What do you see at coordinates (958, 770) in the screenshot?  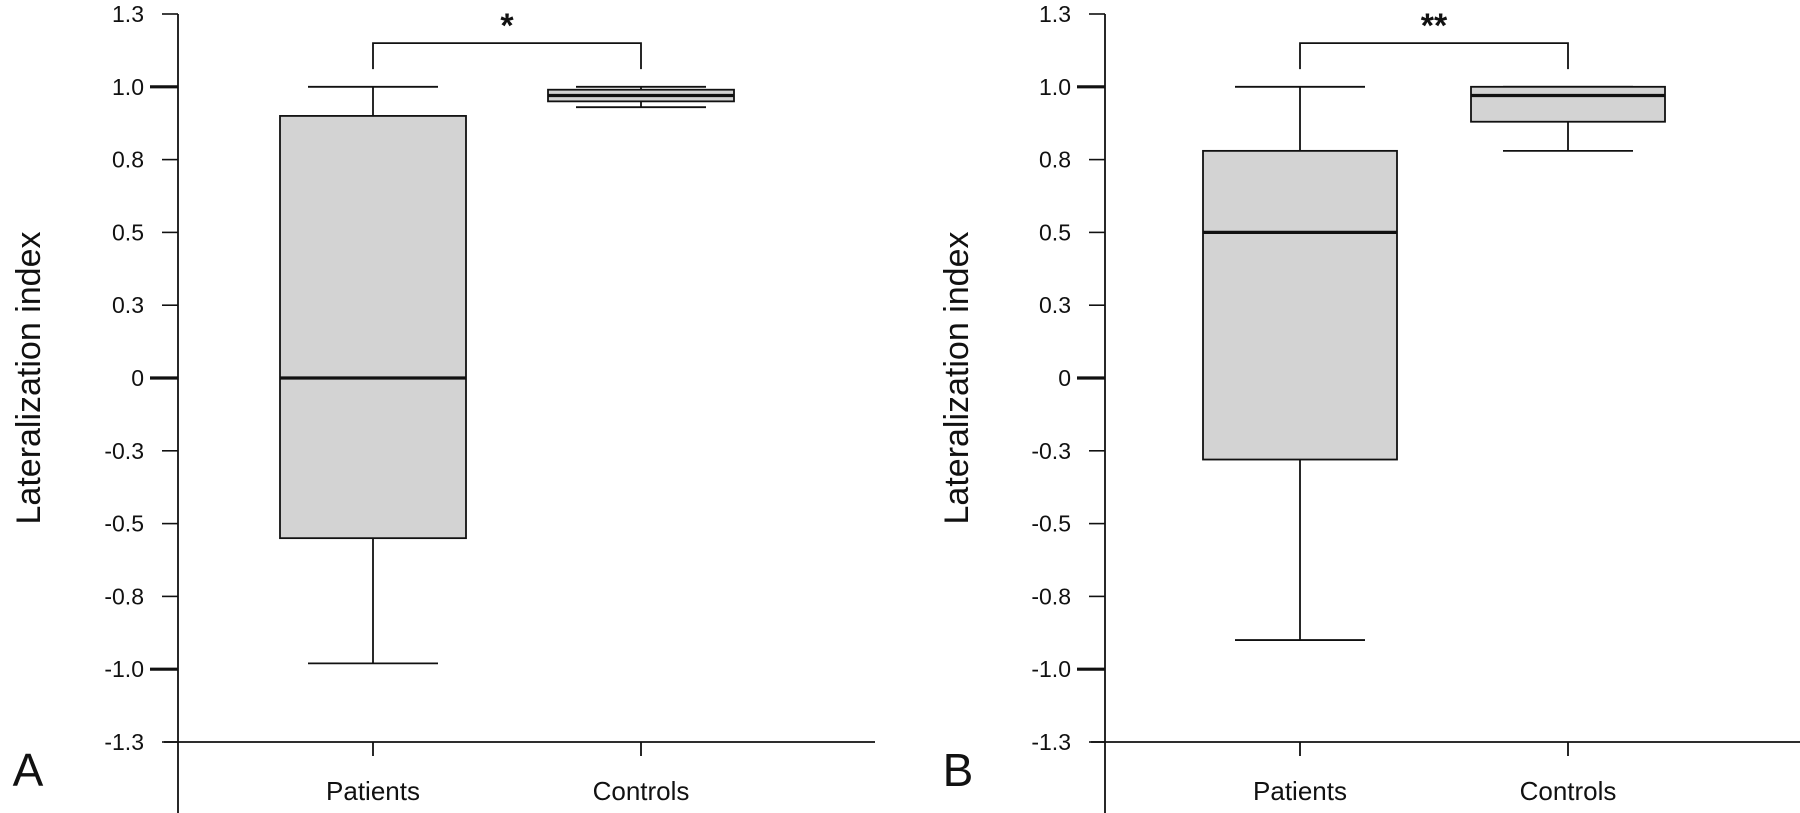 I see `panel-label: B` at bounding box center [958, 770].